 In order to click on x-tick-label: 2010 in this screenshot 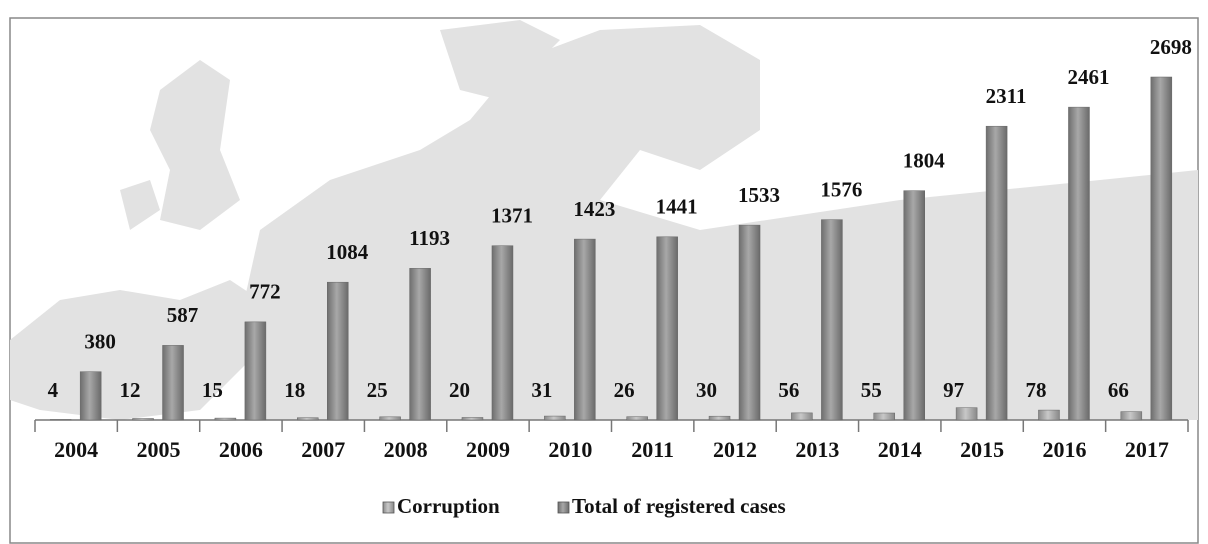, I will do `click(570, 449)`.